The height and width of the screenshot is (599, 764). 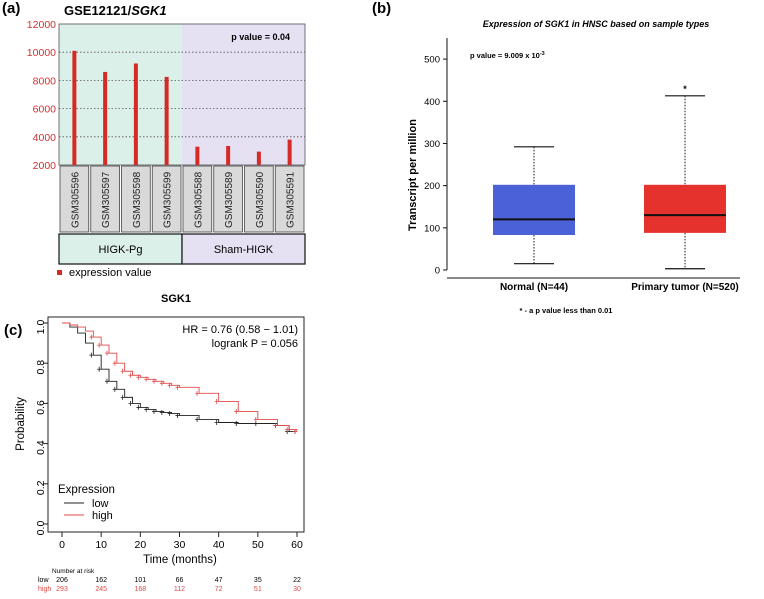 I want to click on chart-c-risk-value: 101, so click(x=140, y=580).